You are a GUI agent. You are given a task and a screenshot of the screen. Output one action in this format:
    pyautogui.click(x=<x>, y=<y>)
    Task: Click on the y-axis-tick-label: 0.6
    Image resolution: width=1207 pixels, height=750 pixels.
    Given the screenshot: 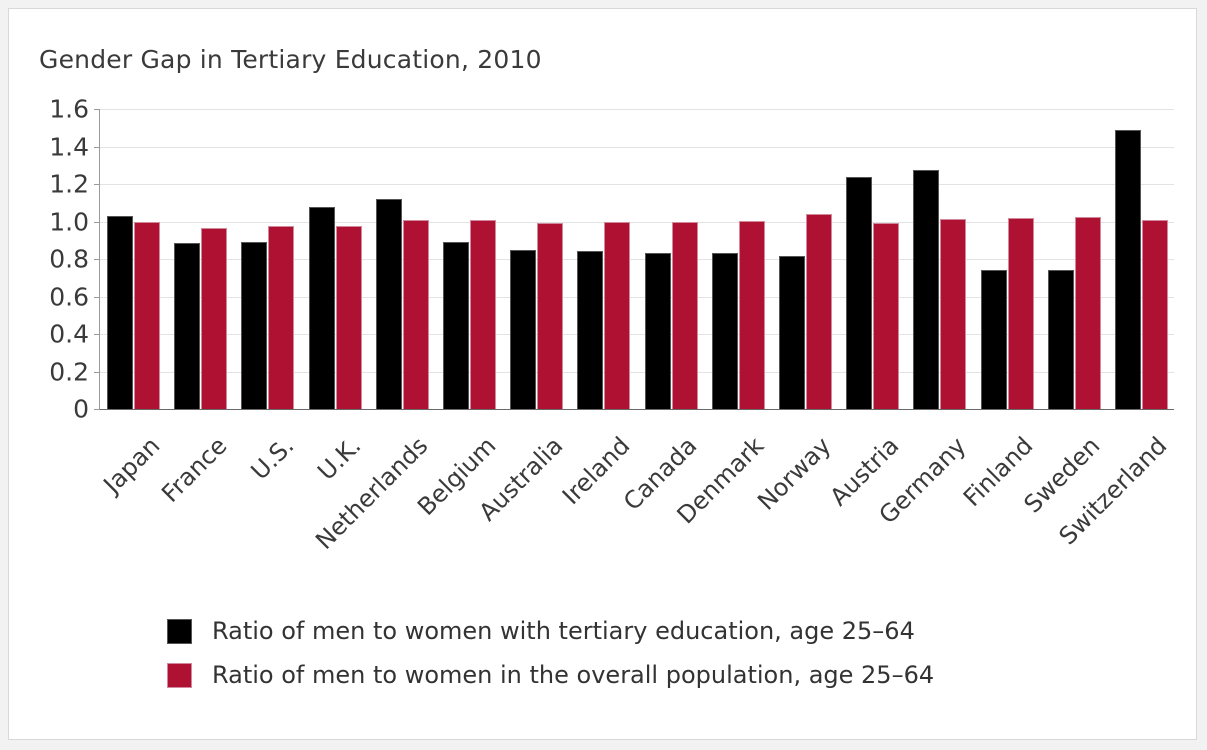 What is the action you would take?
    pyautogui.click(x=69, y=296)
    